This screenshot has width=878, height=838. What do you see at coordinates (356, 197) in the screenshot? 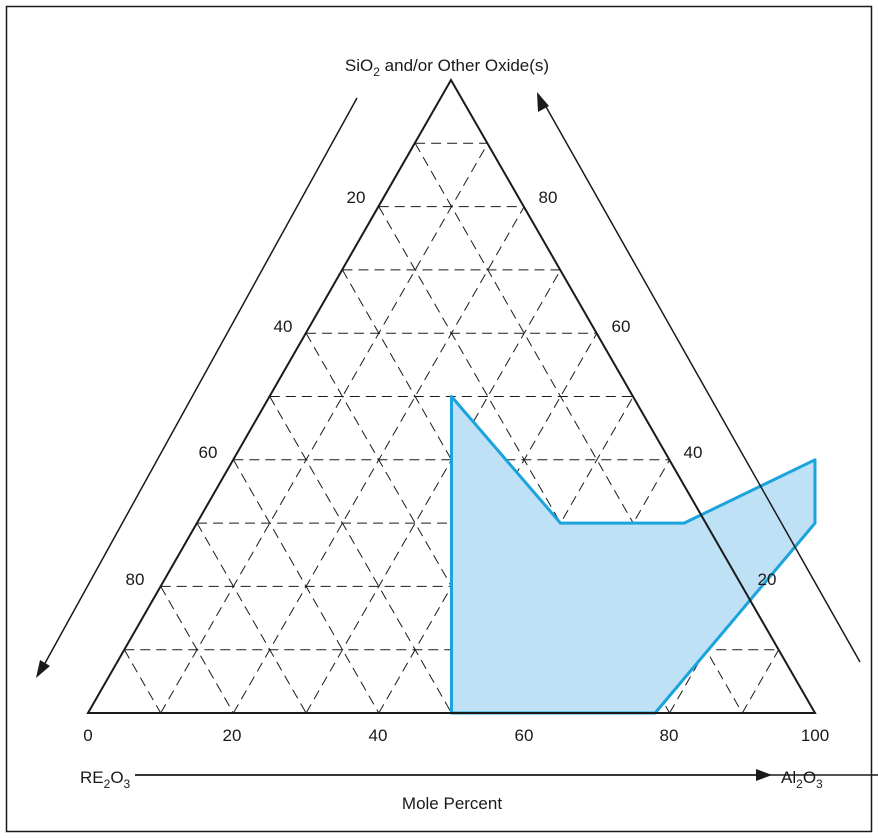
I see `left-tick-20: 20` at bounding box center [356, 197].